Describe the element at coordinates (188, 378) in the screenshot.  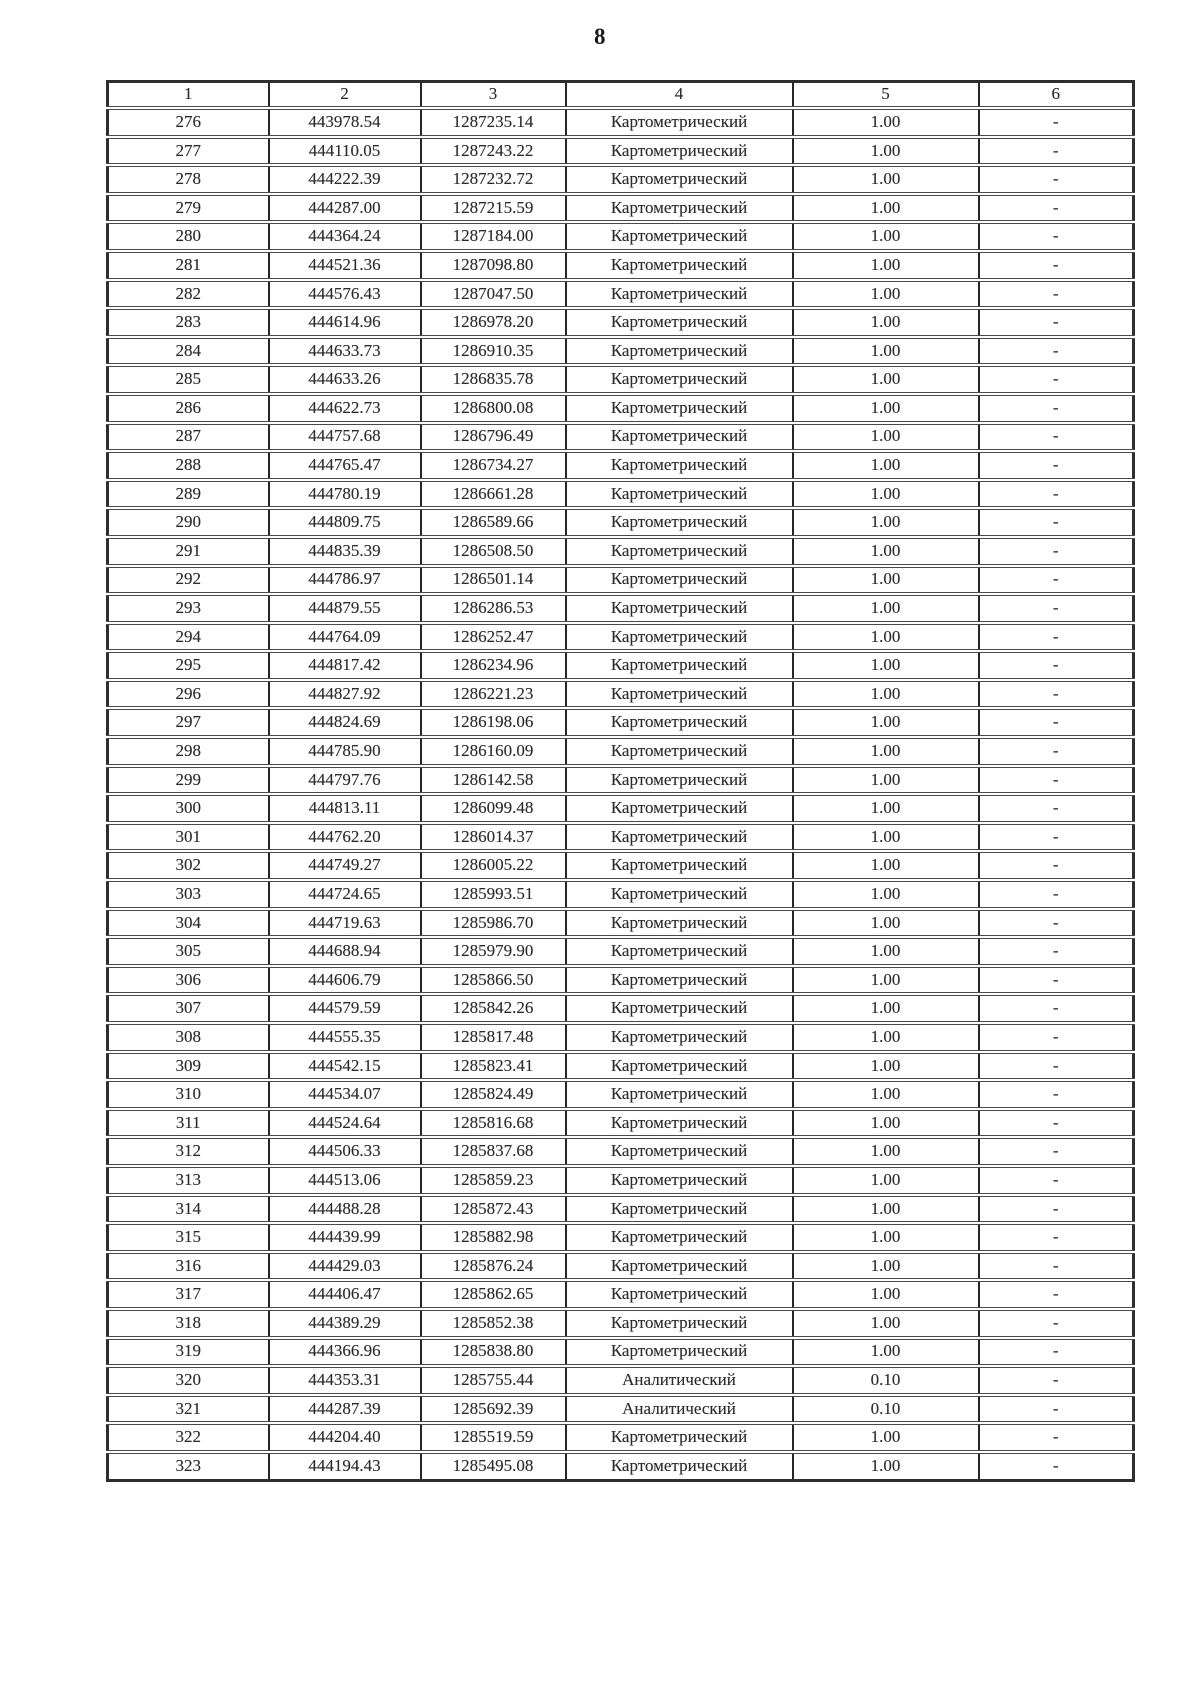
I see `cell-point-number: 285` at that location.